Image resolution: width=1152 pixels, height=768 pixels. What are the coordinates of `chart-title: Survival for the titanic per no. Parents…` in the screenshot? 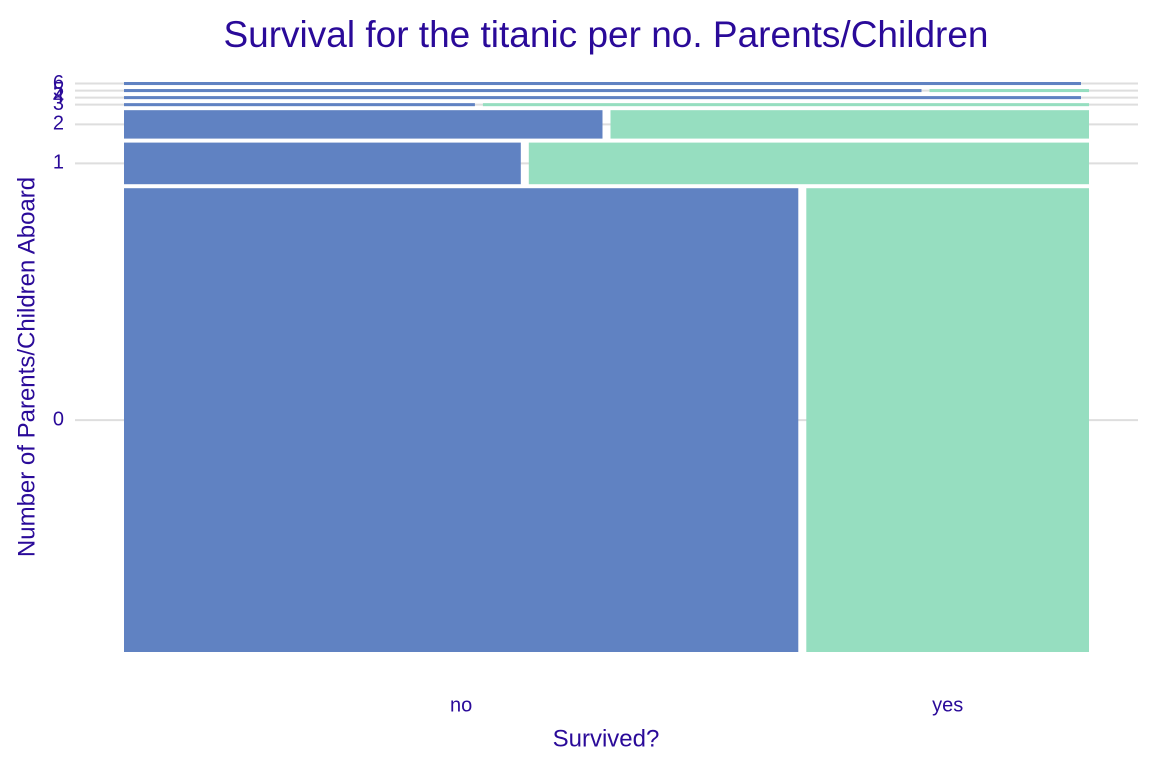 It's located at (605, 34).